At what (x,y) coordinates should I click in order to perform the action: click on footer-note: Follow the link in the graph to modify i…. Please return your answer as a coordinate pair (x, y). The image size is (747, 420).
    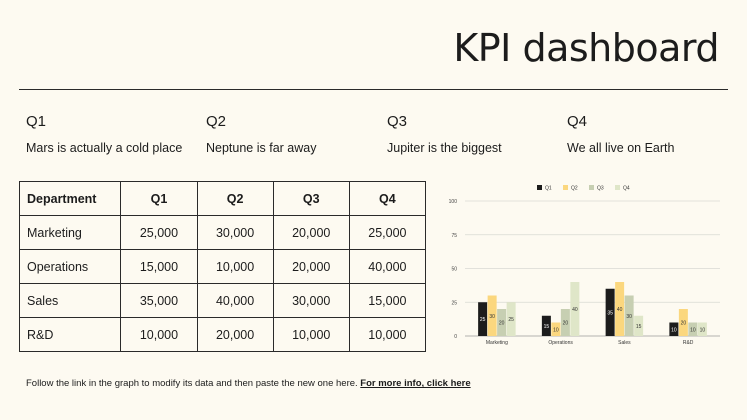
    Looking at the image, I should click on (248, 383).